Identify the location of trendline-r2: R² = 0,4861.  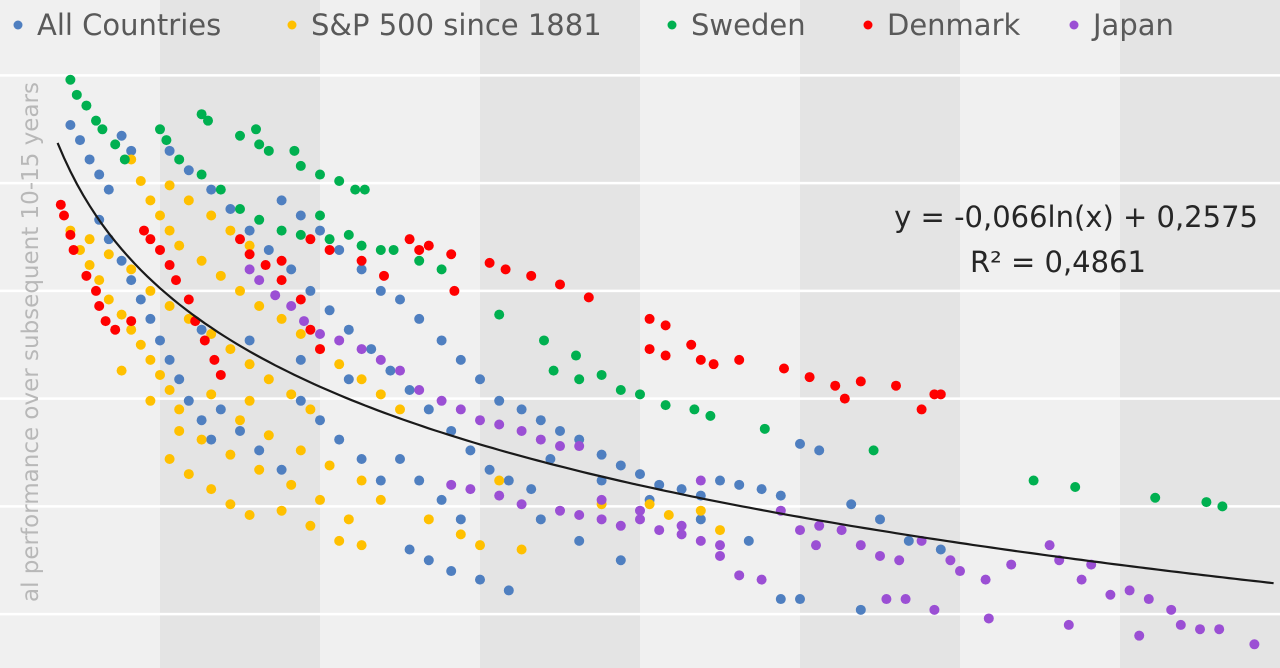
(1058, 262).